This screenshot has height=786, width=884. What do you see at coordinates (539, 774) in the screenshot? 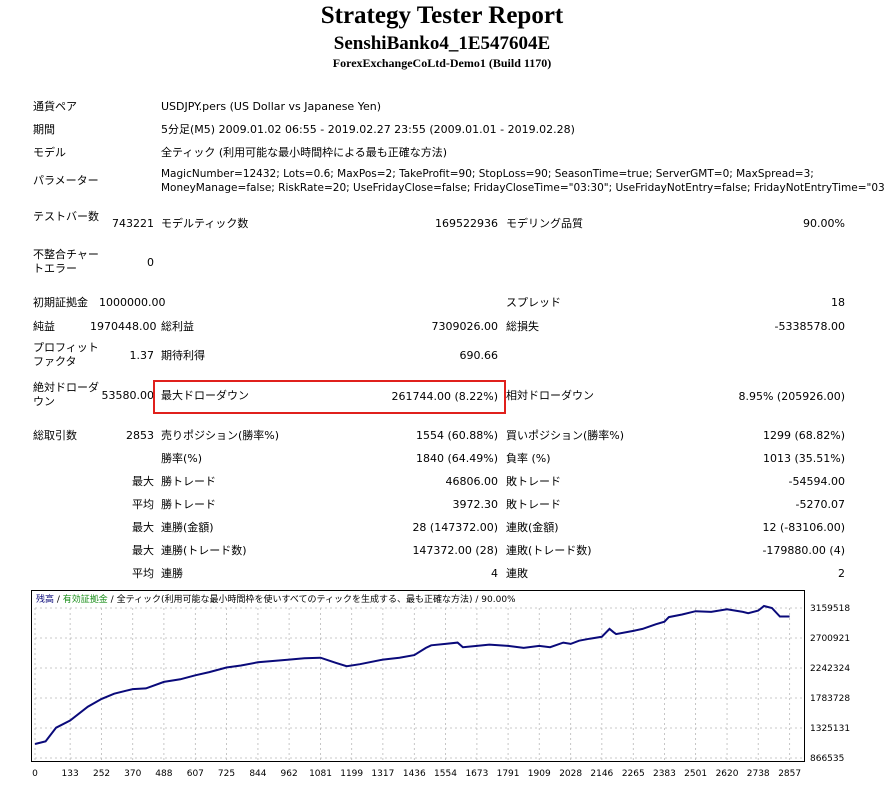
I see `x-tick-label: 1909` at bounding box center [539, 774].